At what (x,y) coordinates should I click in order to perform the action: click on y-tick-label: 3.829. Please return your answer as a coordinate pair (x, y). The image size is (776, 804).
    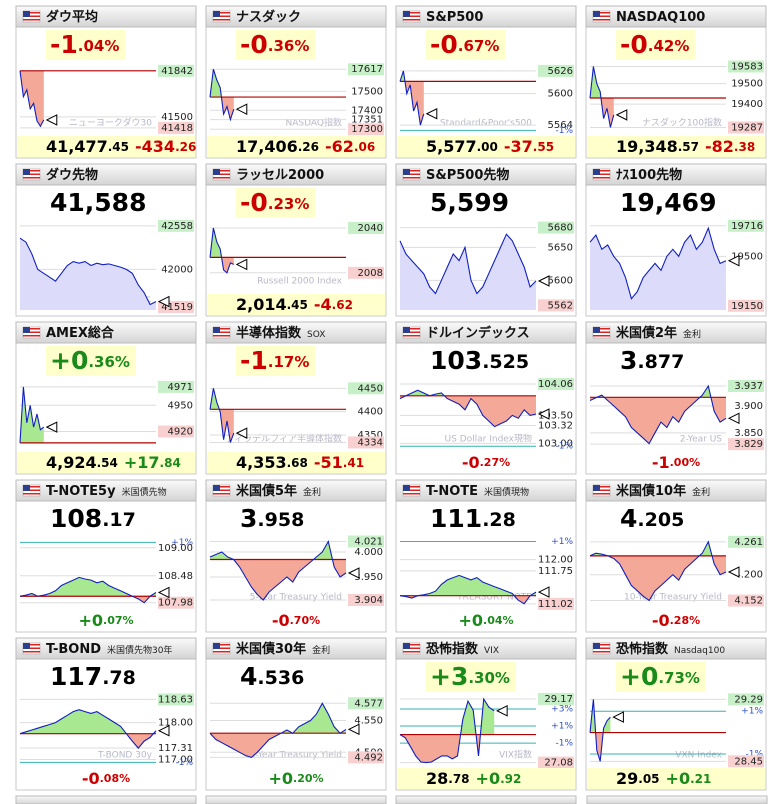
    Looking at the image, I should click on (748, 444).